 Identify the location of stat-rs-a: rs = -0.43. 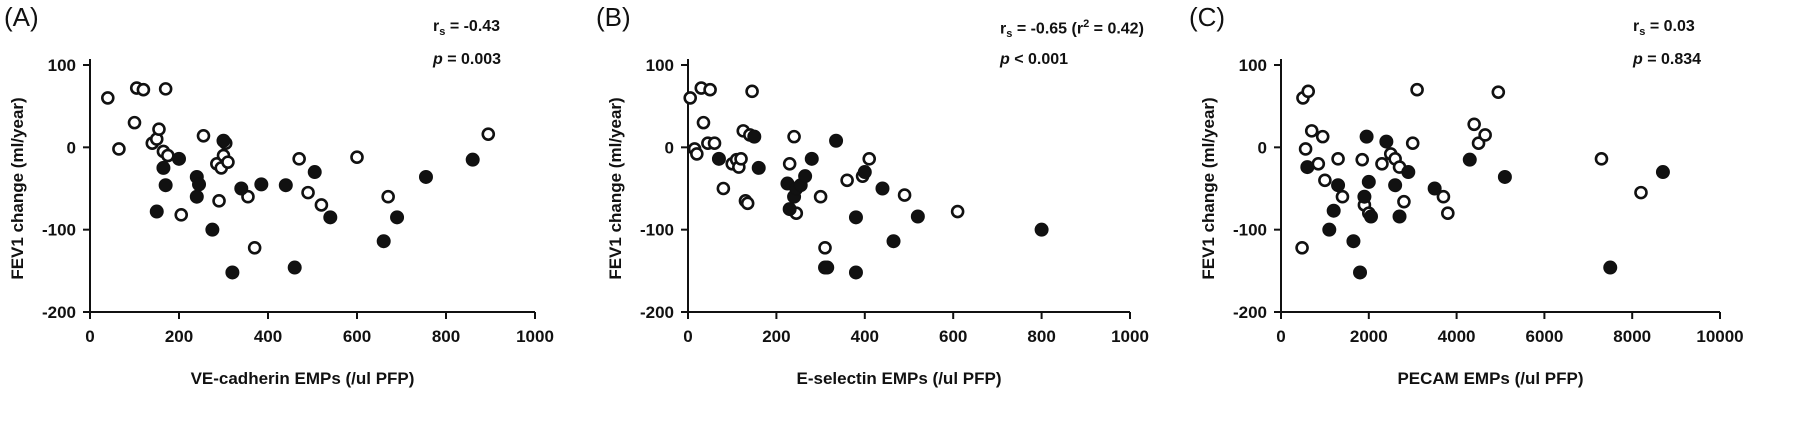
(467, 28).